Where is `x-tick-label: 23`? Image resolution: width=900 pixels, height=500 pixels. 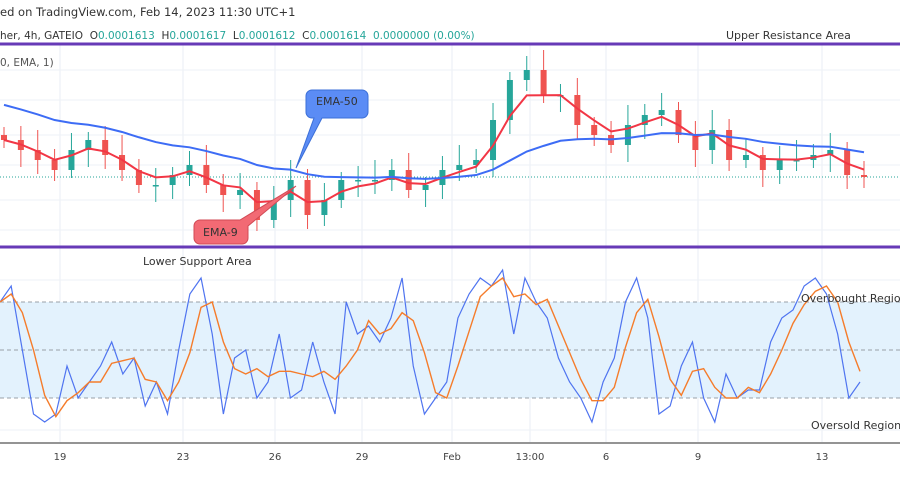 x-tick-label: 23 is located at coordinates (183, 457).